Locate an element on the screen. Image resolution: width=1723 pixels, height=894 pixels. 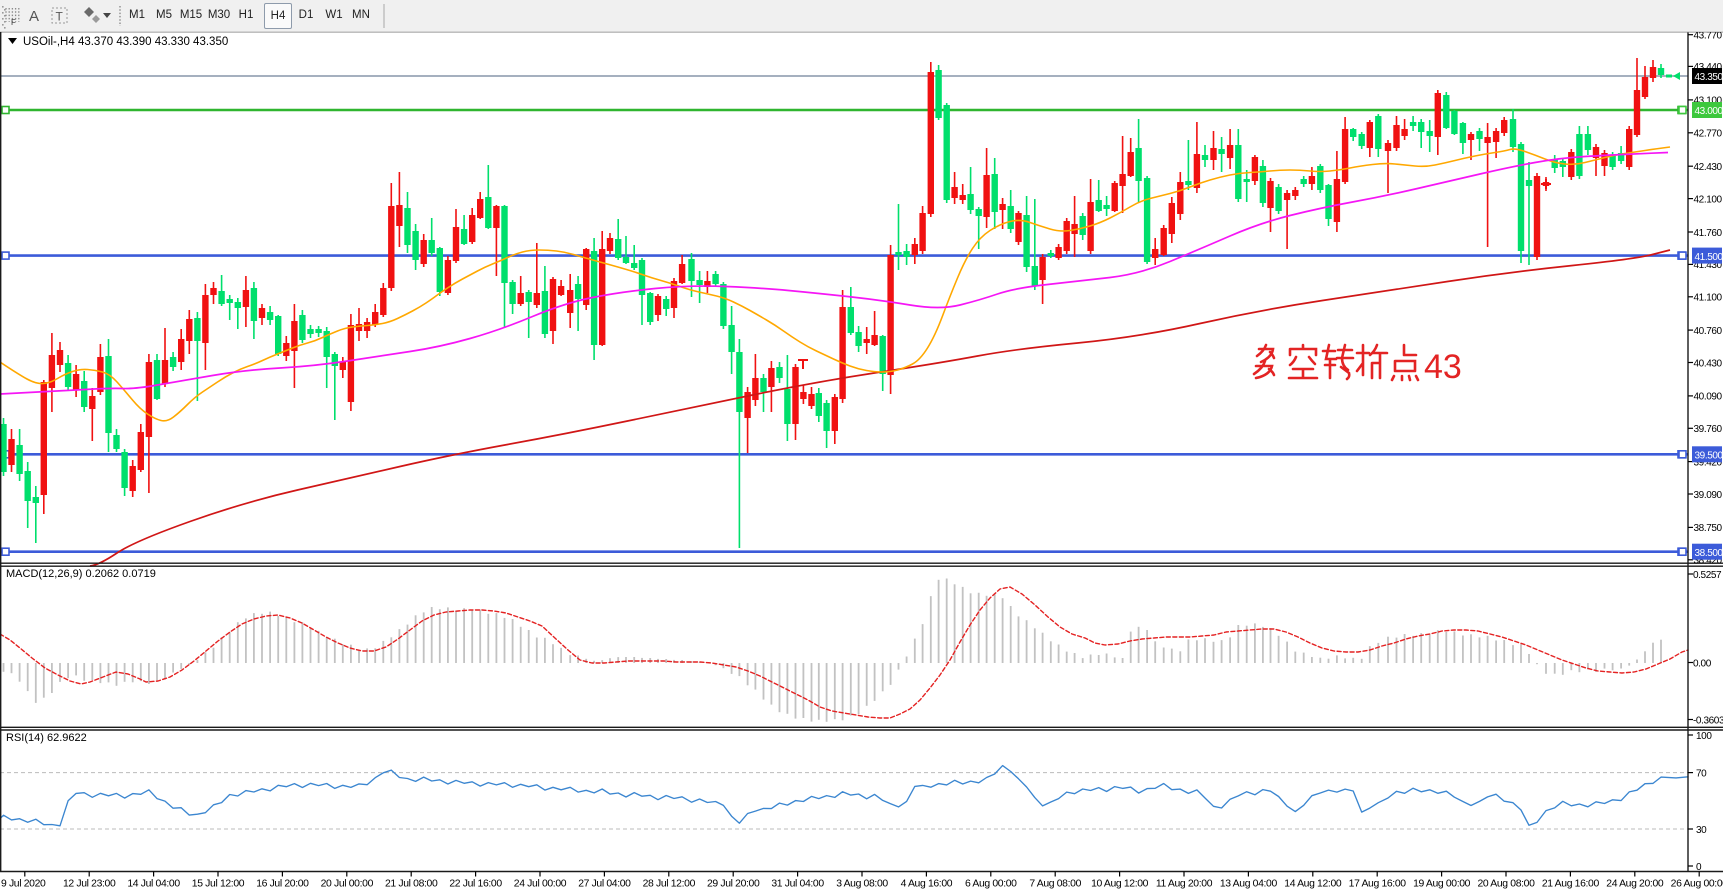
svg-text: 43.100 is located at coordinates (1708, 101).